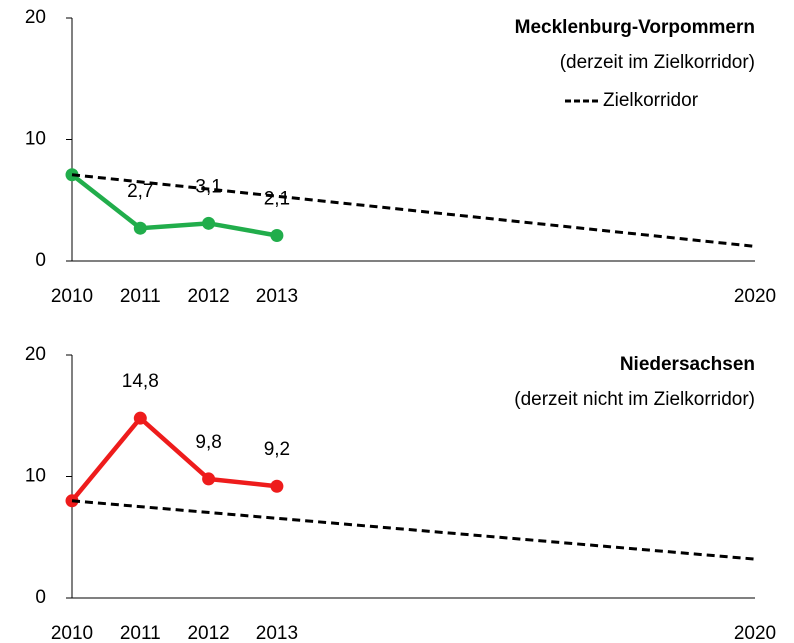 The height and width of the screenshot is (643, 794). What do you see at coordinates (140, 191) in the screenshot?
I see `data-label: 2,7` at bounding box center [140, 191].